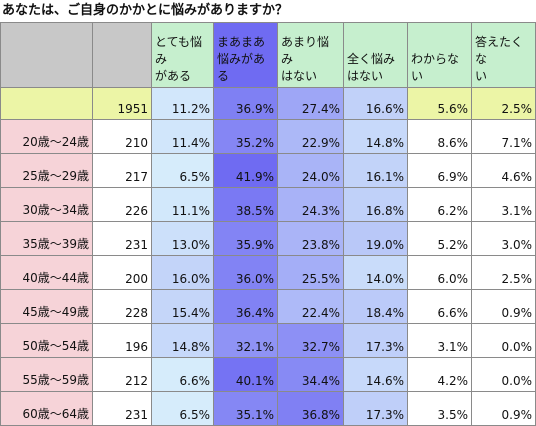 Image resolution: width=536 pixels, height=426 pixels. I want to click on row-label: 55歳～59歳, so click(46, 374).